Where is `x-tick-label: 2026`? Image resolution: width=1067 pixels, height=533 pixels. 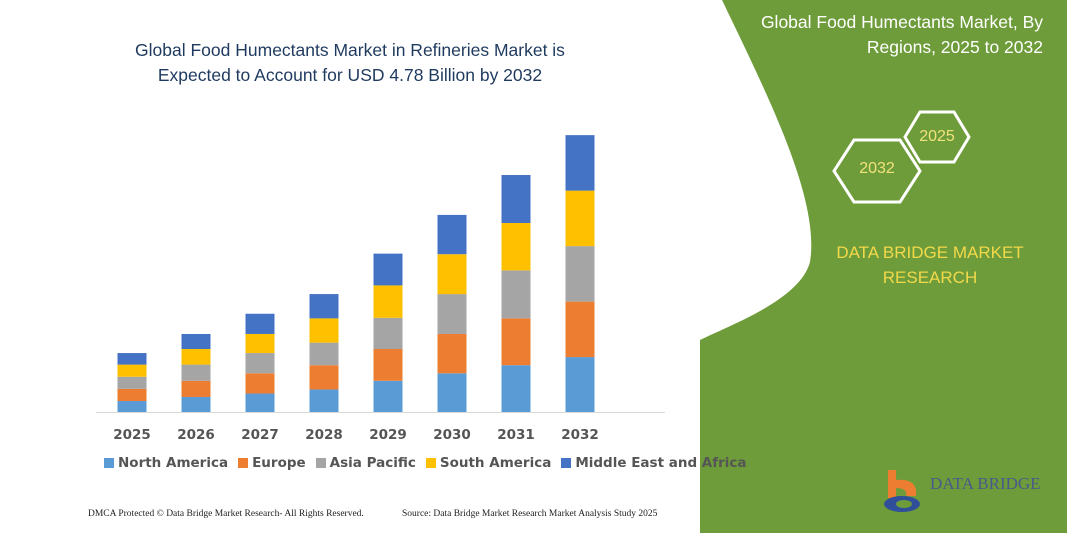
x-tick-label: 2026 is located at coordinates (196, 435).